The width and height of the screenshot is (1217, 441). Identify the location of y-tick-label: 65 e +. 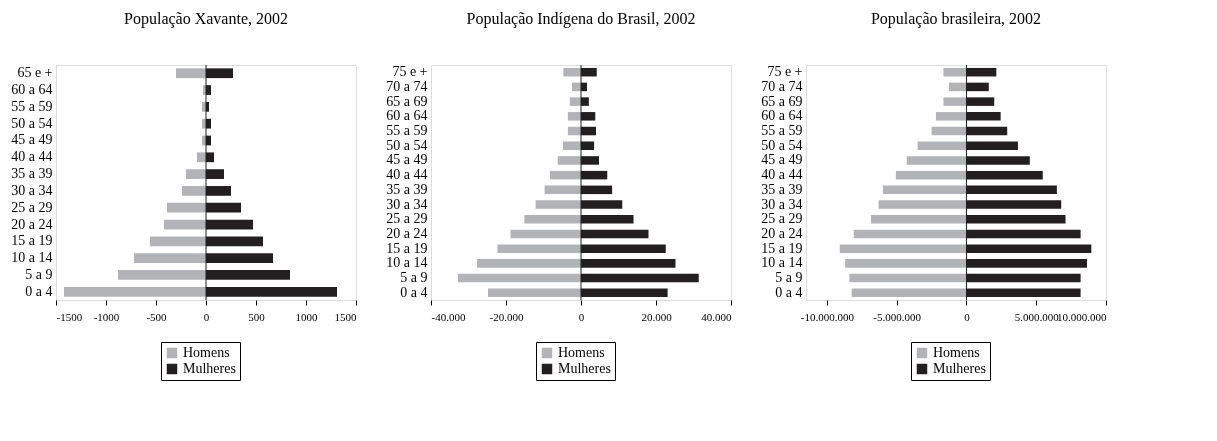
(35, 73).